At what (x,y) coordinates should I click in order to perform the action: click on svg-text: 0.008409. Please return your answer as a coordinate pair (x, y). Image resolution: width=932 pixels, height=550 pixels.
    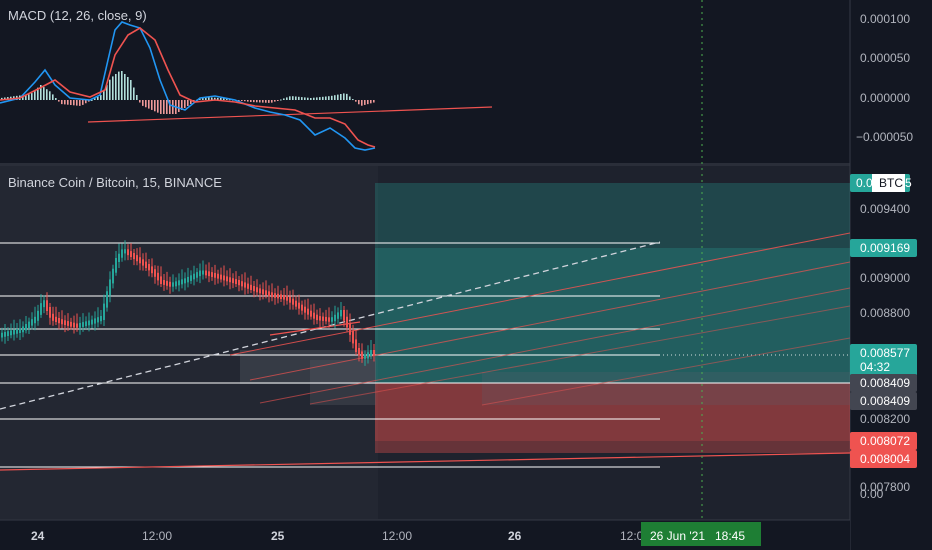
    Looking at the image, I should click on (885, 401).